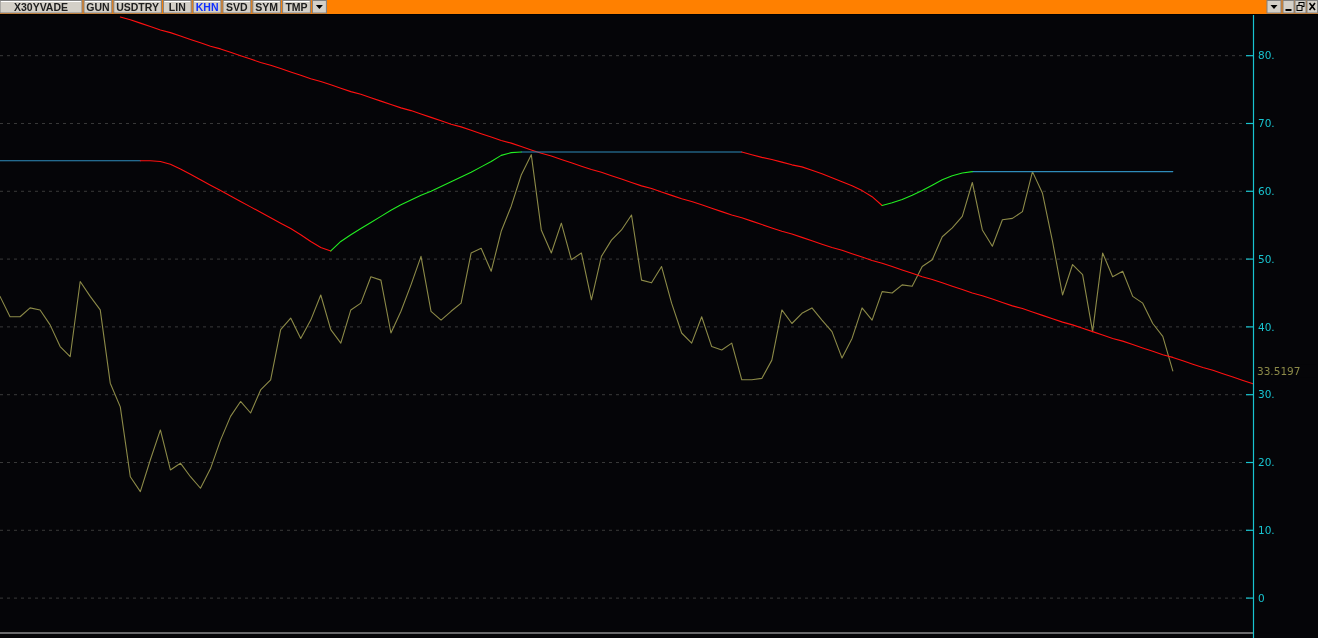  Describe the element at coordinates (41, 6) in the screenshot. I see `chart-title: X30YVADE` at that location.